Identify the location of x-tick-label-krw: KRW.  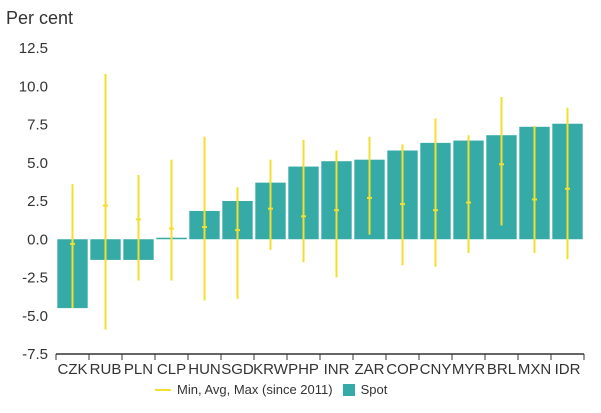
(271, 369).